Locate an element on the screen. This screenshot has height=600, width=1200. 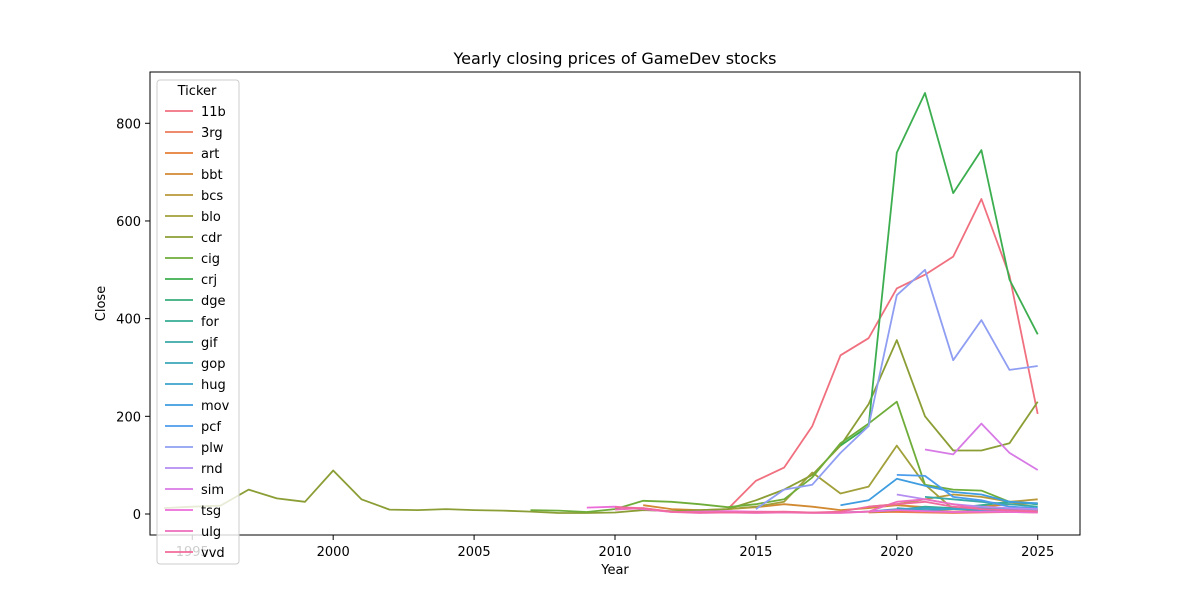
y-tick-label: 800 is located at coordinates (128, 124).